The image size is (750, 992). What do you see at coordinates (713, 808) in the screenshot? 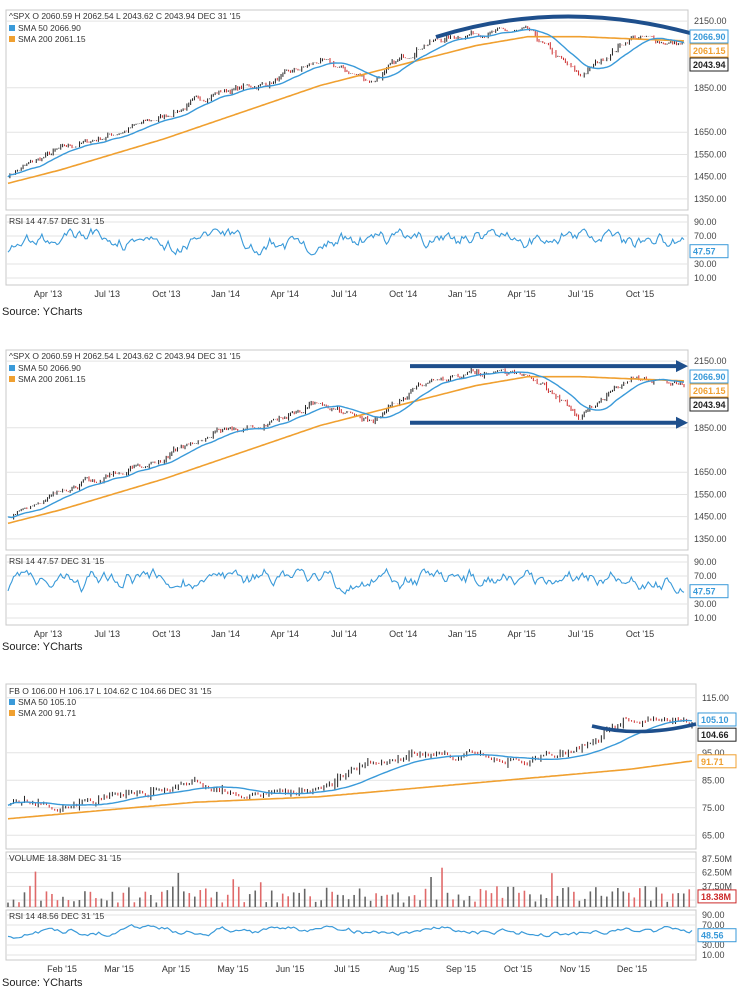
I see `y-tick-label: 75.00` at bounding box center [713, 808].